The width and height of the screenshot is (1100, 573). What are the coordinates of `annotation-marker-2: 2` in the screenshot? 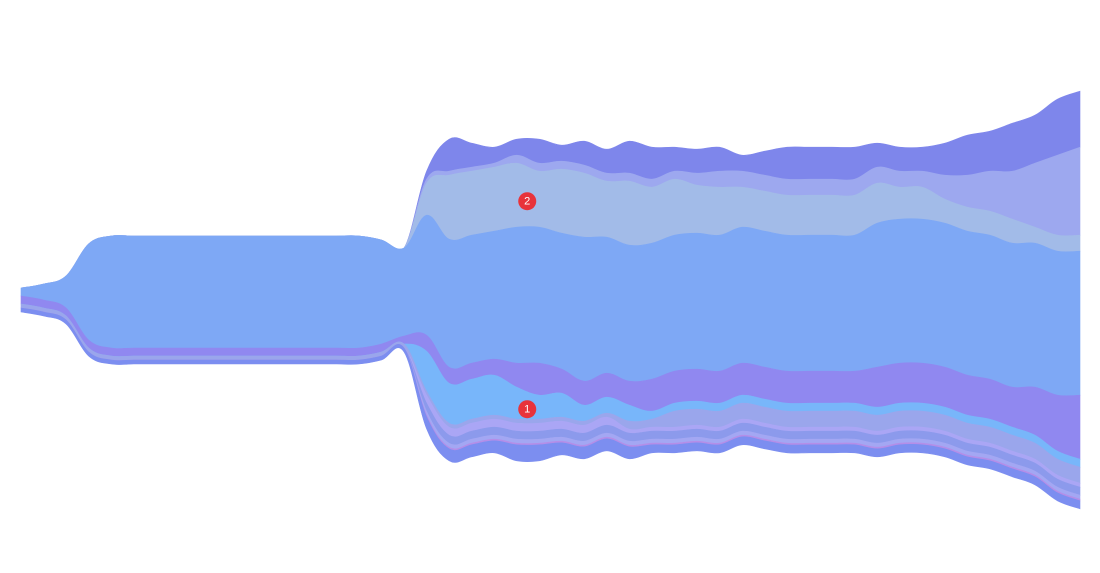 It's located at (527, 201).